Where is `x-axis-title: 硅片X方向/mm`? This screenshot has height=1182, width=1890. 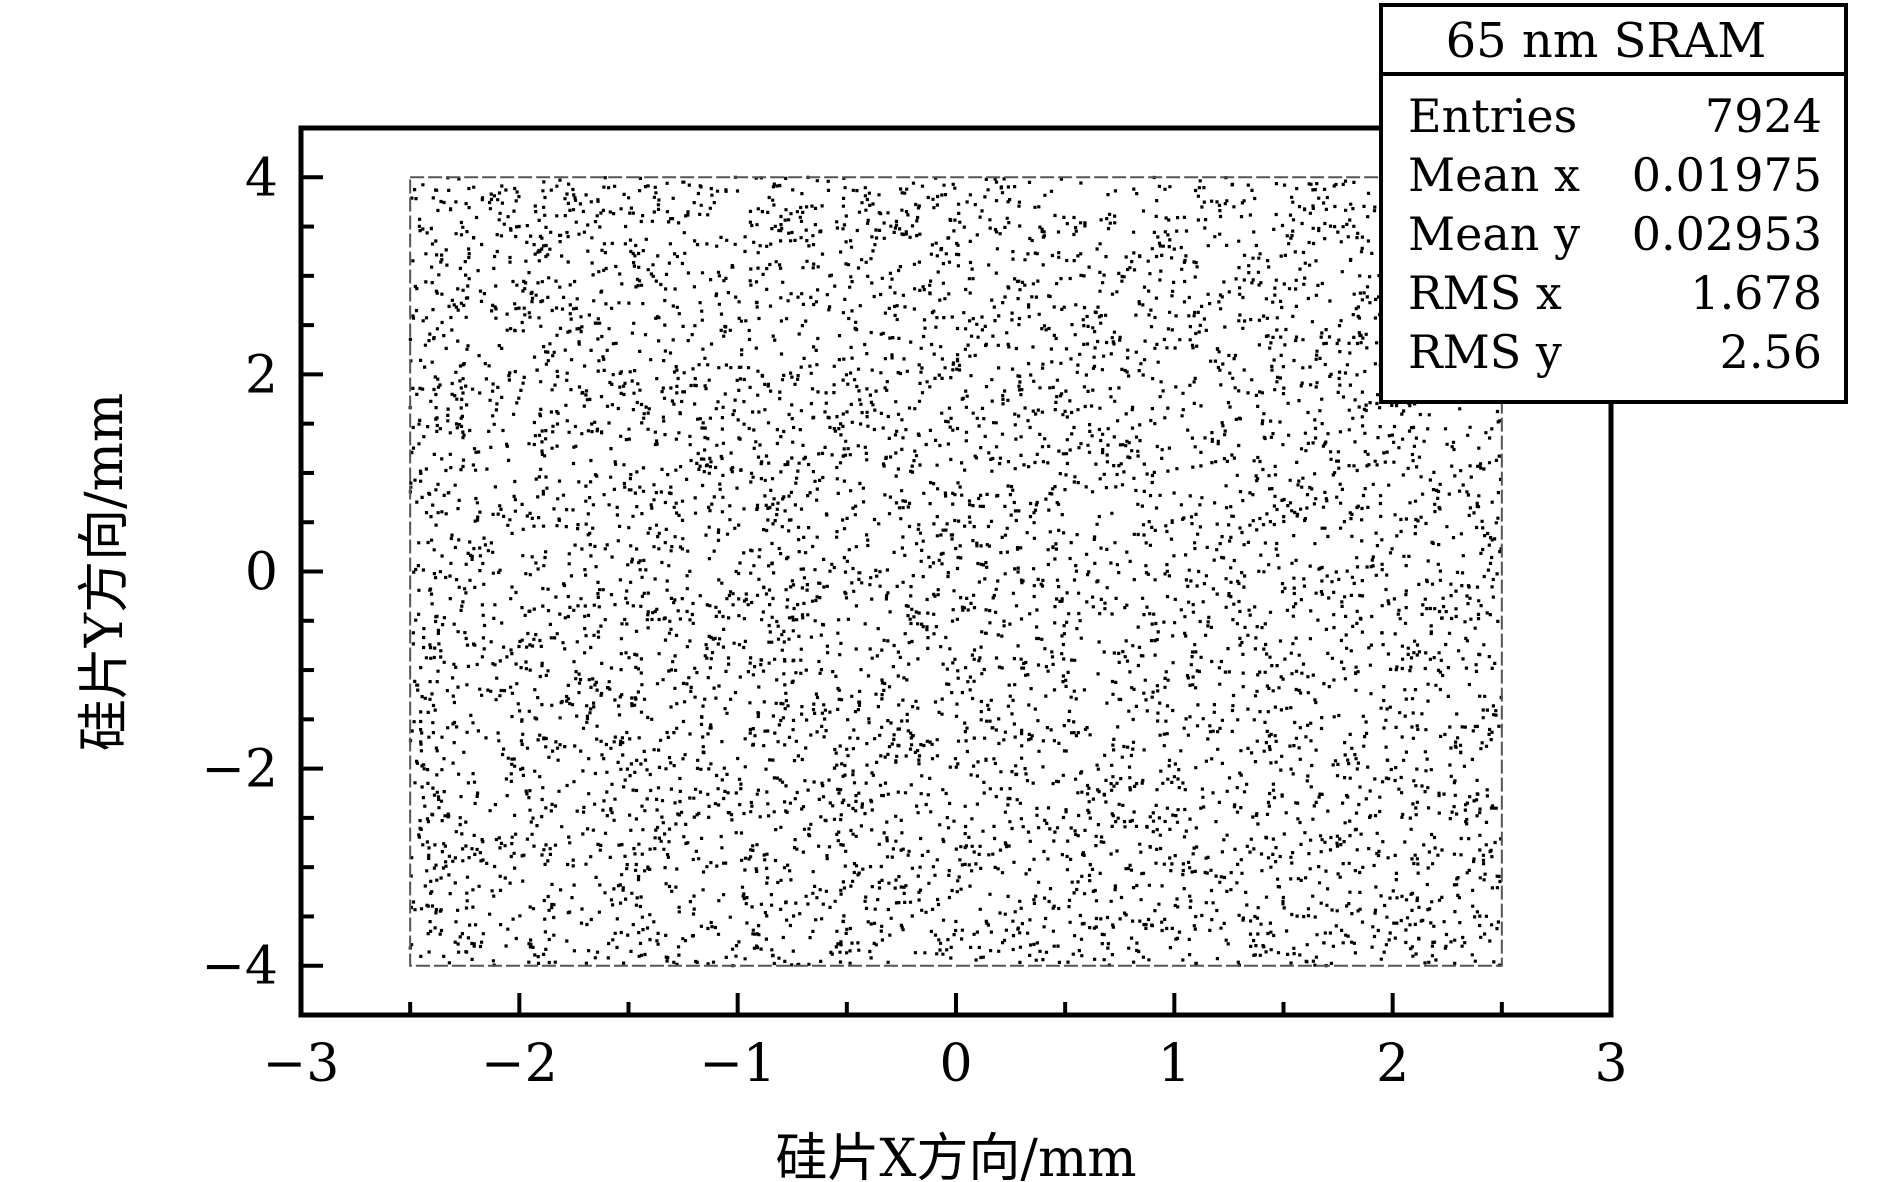 x-axis-title: 硅片X方向/mm is located at coordinates (955, 1155).